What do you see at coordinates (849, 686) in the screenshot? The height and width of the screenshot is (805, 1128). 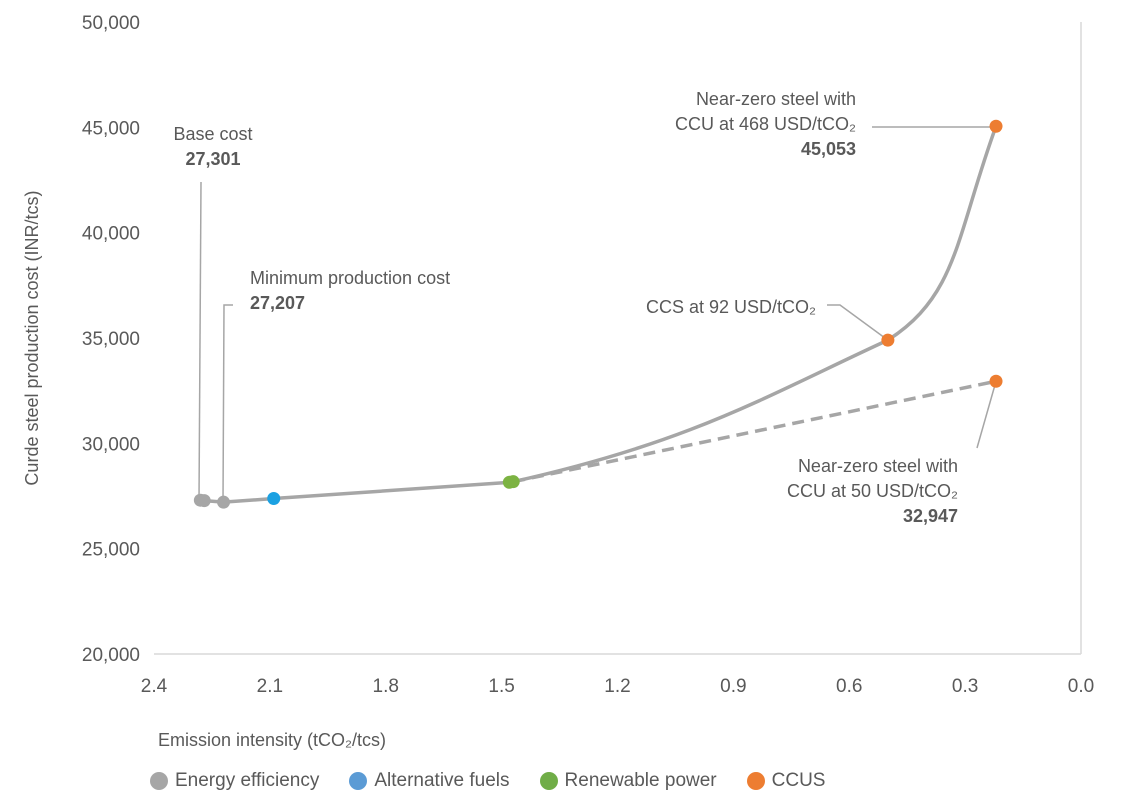 I see `x-tick-label: 0.6` at bounding box center [849, 686].